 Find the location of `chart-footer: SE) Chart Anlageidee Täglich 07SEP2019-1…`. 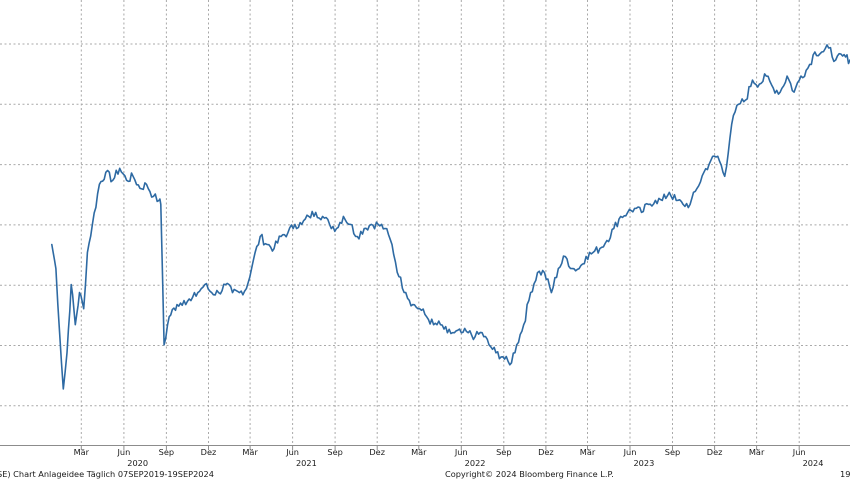

chart-footer: SE) Chart Anlageidee Täglich 07SEP2019-1… is located at coordinates (425, 474).